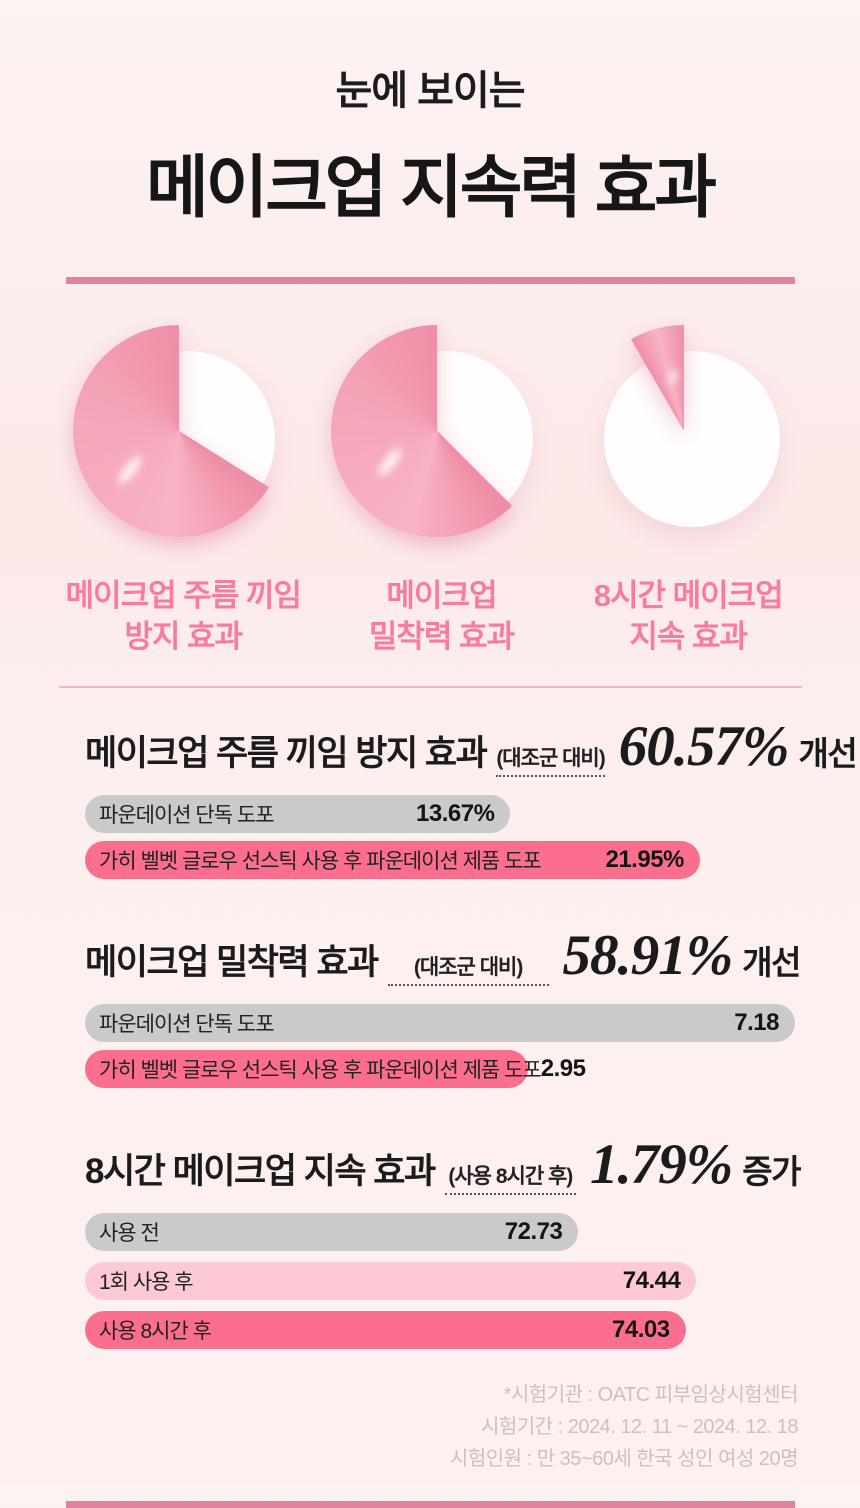  Describe the element at coordinates (684, 431) in the screenshot. I see `pie-3-filled-wedge` at that location.